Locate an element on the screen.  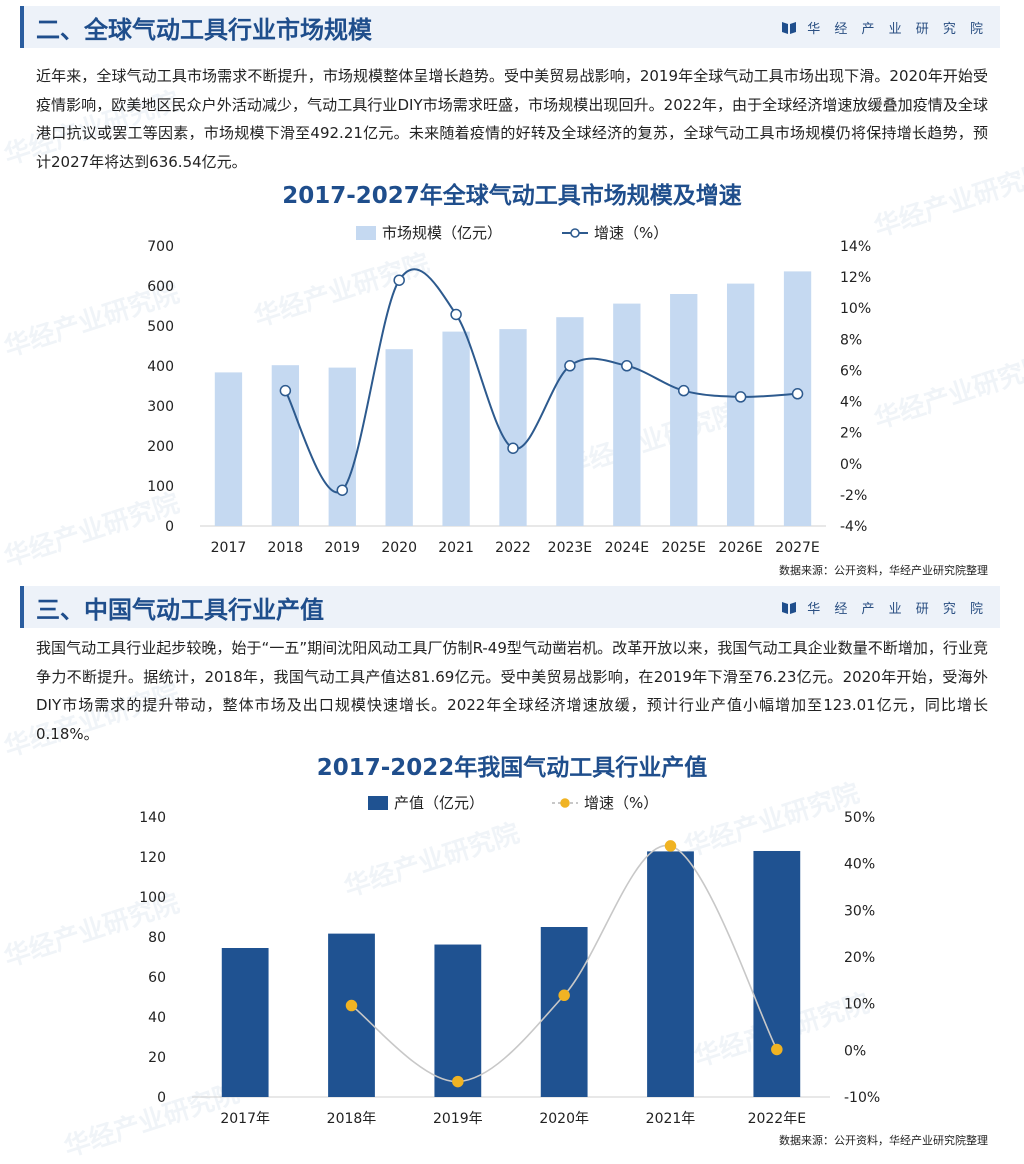
x-tick-label: 2025E is located at coordinates (683, 548).